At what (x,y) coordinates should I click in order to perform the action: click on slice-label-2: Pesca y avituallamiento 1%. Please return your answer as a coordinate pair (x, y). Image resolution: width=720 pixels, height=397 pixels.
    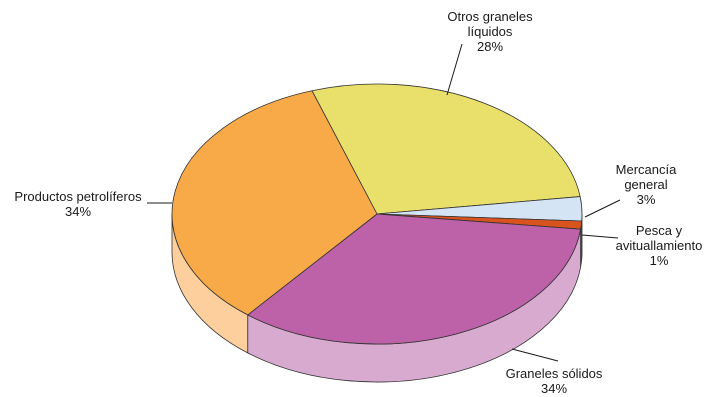
    Looking at the image, I should click on (659, 245).